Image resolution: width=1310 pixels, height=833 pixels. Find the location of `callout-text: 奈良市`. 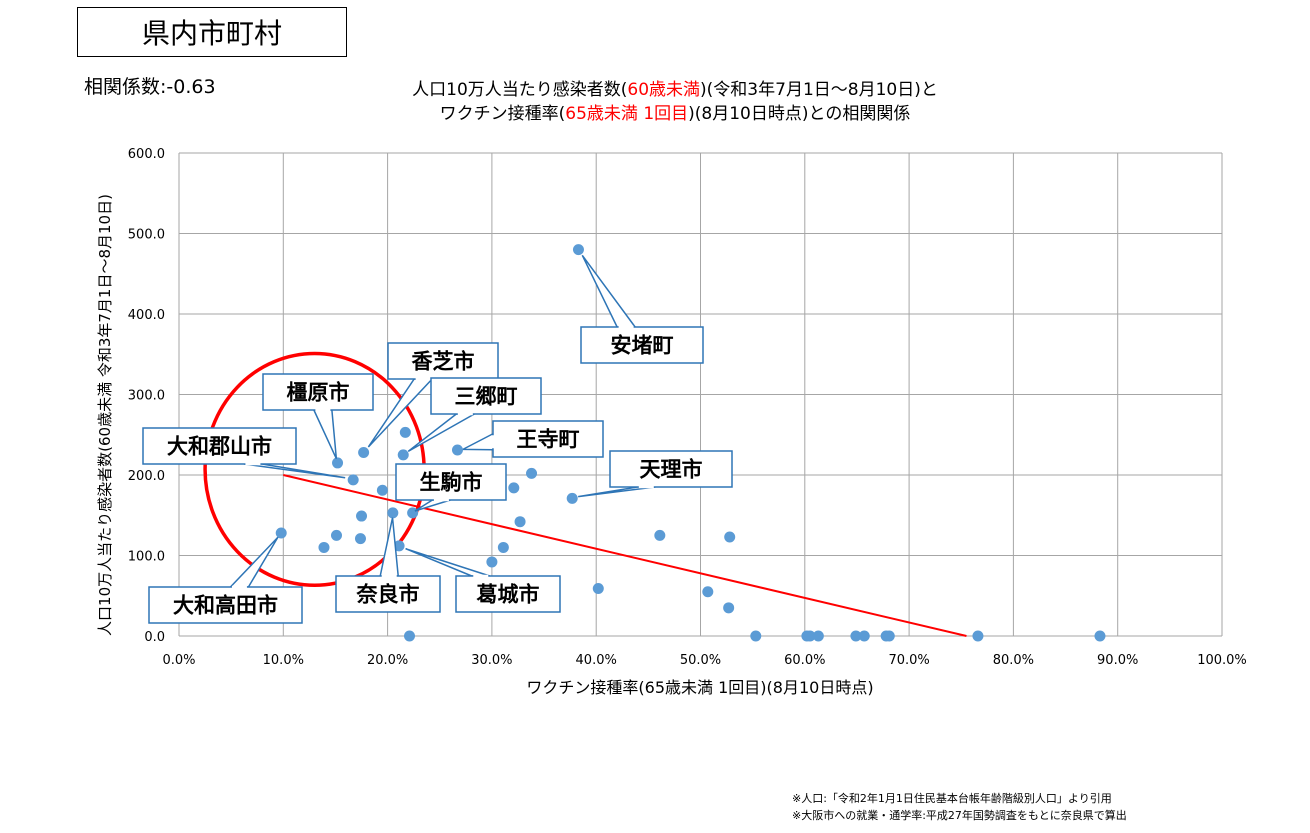

callout-text: 奈良市 is located at coordinates (388, 595).